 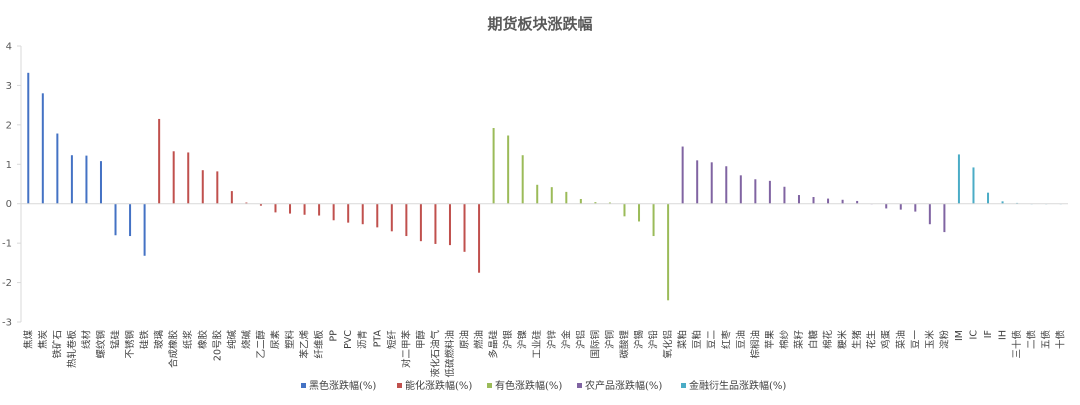 What do you see at coordinates (915, 340) in the screenshot?
I see `x-tick-label: 豆一` at bounding box center [915, 340].